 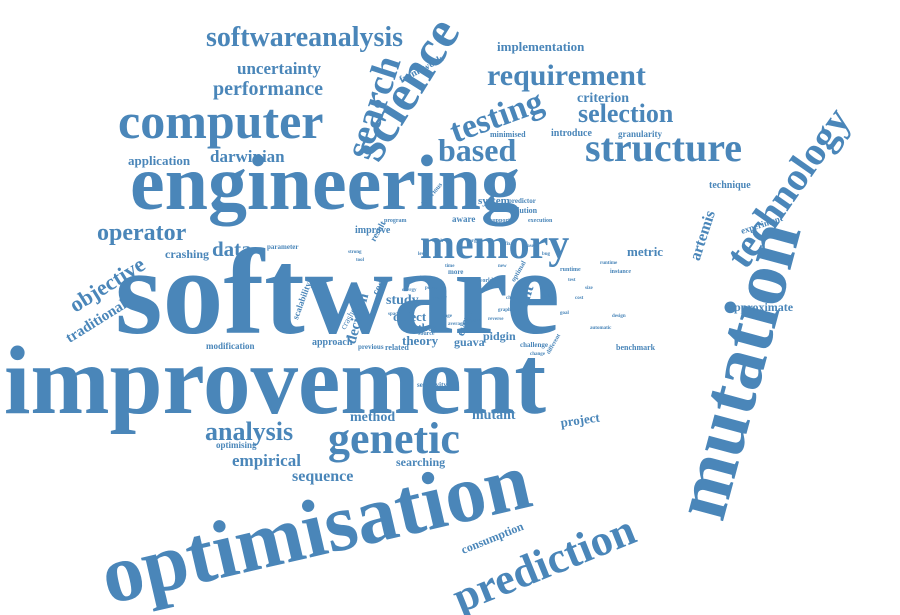 What do you see at coordinates (187, 254) in the screenshot?
I see `word-crashing: crashing` at bounding box center [187, 254].